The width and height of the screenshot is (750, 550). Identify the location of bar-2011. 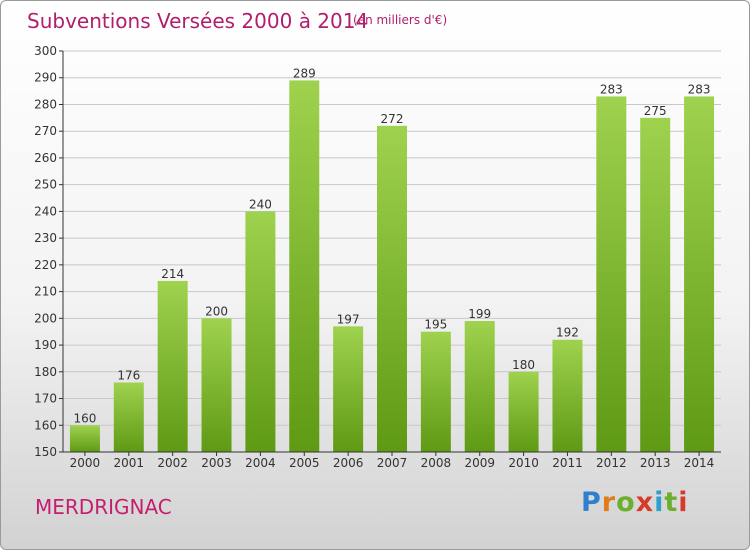
(567, 395).